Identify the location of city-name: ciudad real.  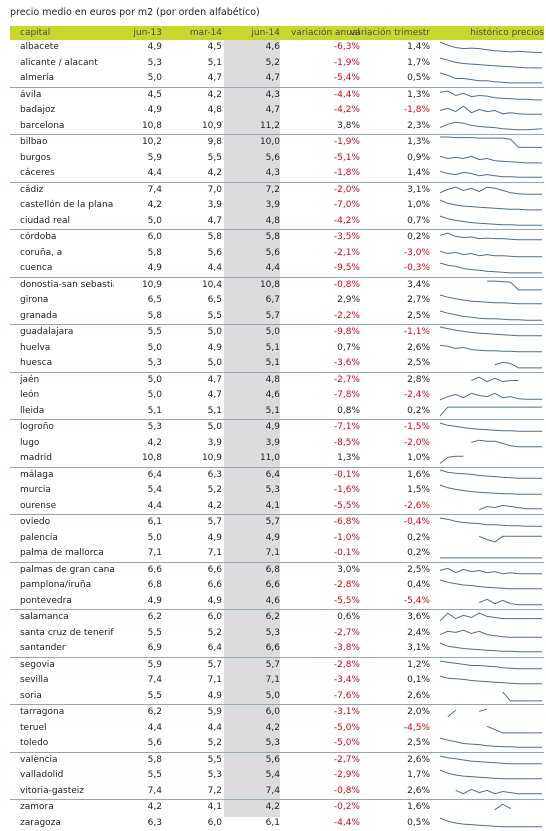
(67, 222).